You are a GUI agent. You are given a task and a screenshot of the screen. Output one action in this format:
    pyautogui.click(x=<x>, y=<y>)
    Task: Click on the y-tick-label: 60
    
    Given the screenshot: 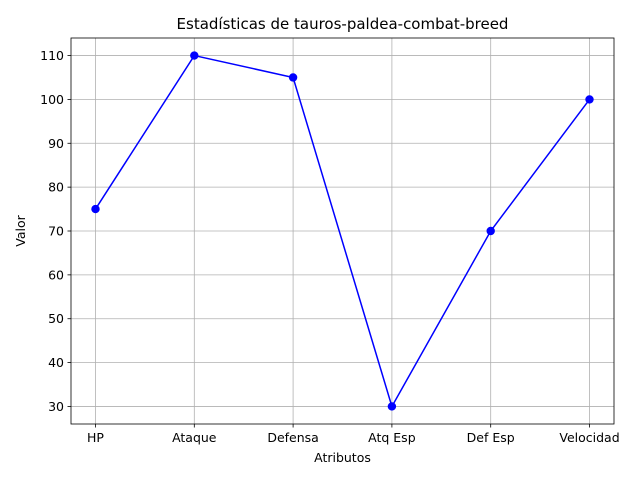 What is the action you would take?
    pyautogui.click(x=56, y=274)
    